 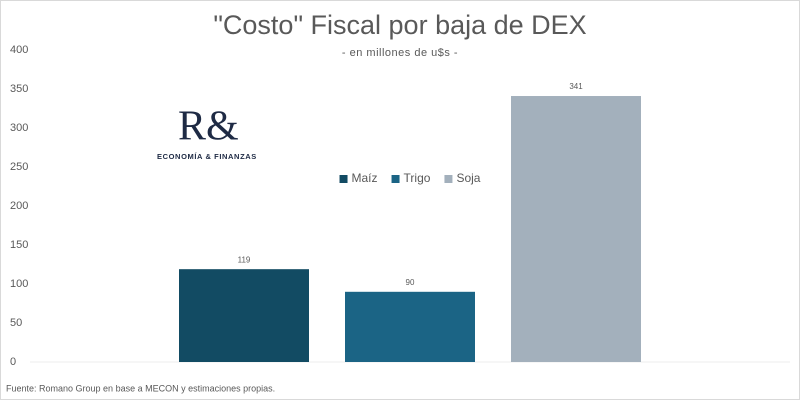 What do you see at coordinates (208, 127) in the screenshot?
I see `logo-mark: R&` at bounding box center [208, 127].